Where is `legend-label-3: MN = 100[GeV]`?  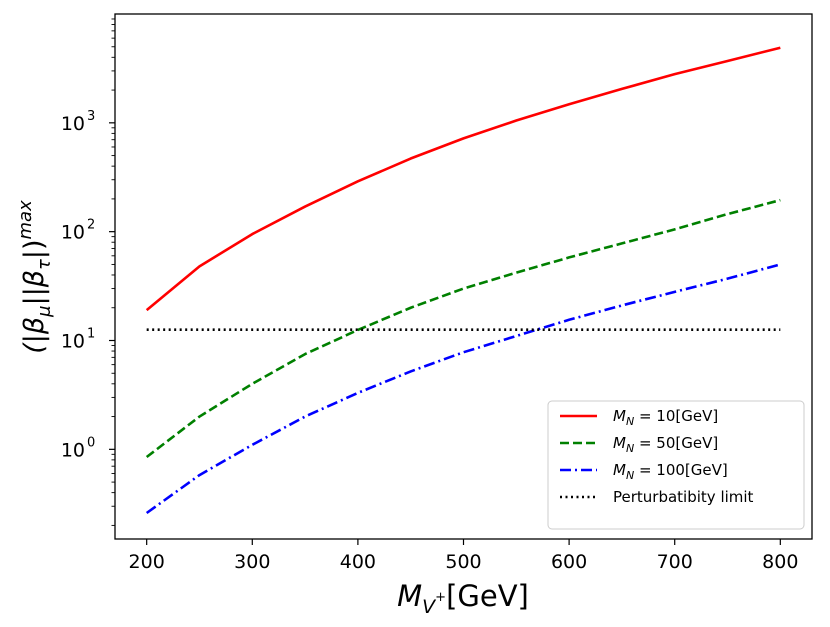
legend-label-3: MN = 100[GeV] is located at coordinates (670, 471).